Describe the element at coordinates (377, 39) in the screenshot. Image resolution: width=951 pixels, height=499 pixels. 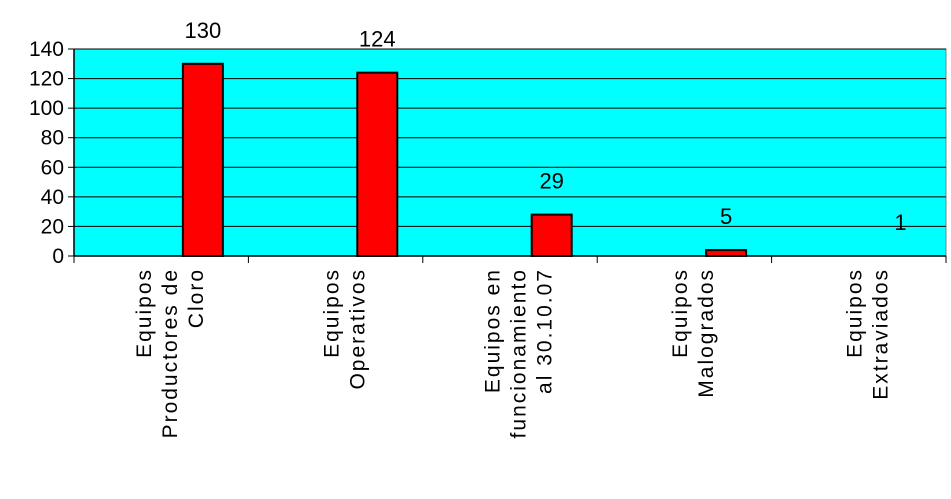
I see `data-label: 124` at that location.